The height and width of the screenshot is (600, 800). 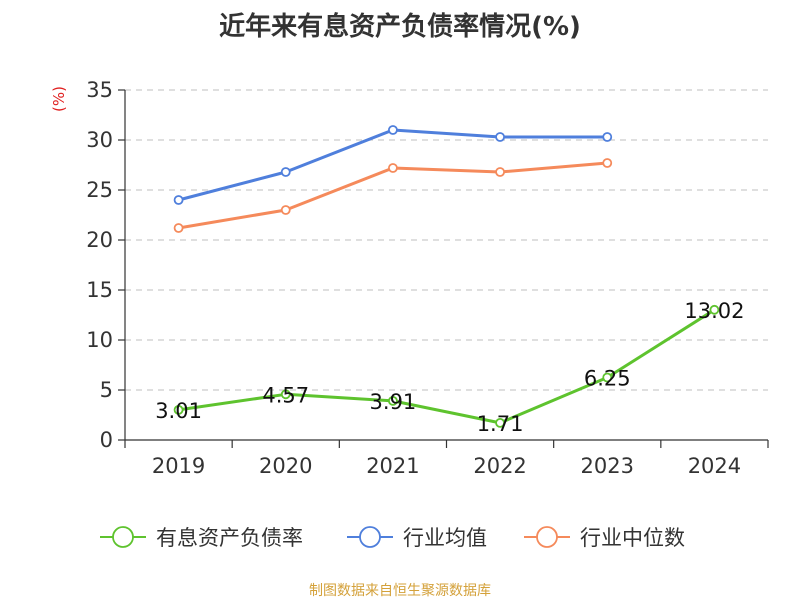 I want to click on data-label: 13.02, so click(x=714, y=311).